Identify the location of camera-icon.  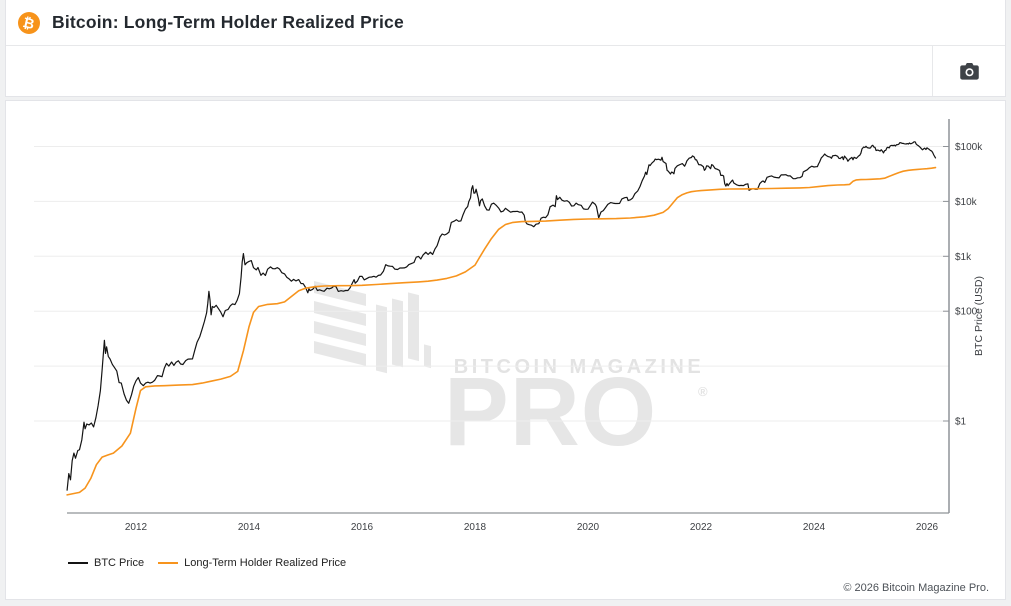
(969, 71).